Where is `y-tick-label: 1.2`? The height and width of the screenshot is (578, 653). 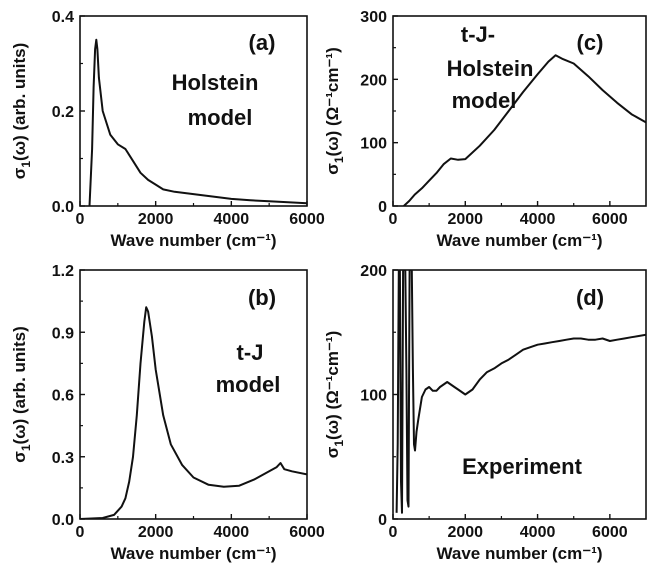 y-tick-label: 1.2 is located at coordinates (63, 271).